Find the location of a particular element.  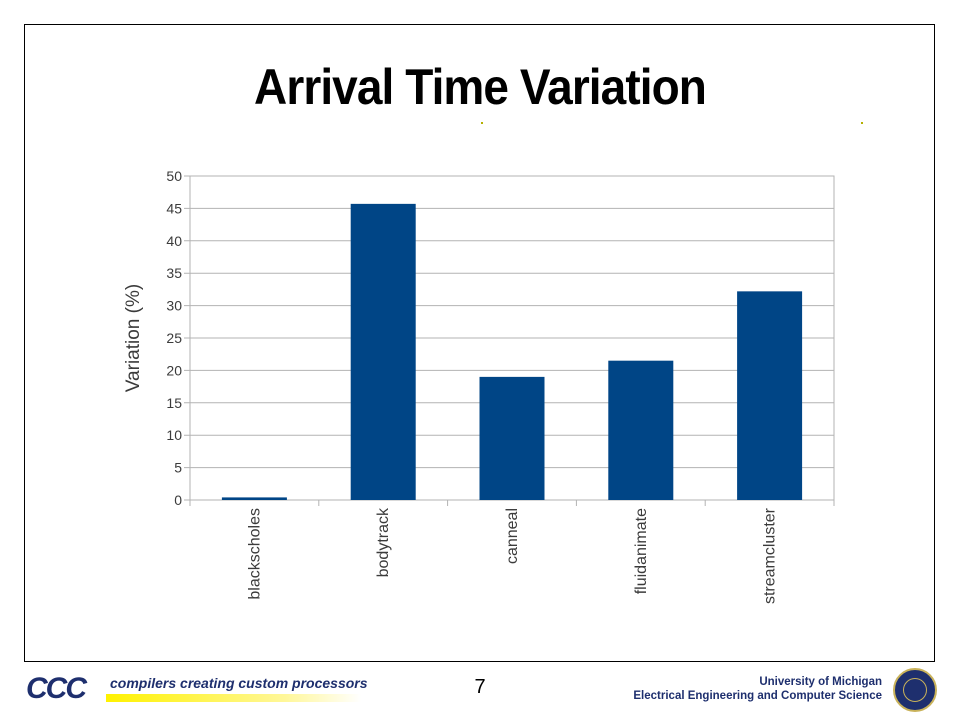

footer-logo-area: CCC compilers creating custom processors is located at coordinates (197, 690).